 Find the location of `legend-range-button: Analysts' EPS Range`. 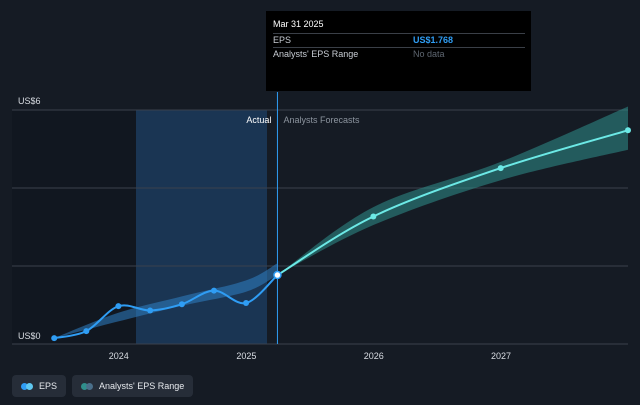

legend-range-button: Analysts' EPS Range is located at coordinates (133, 386).